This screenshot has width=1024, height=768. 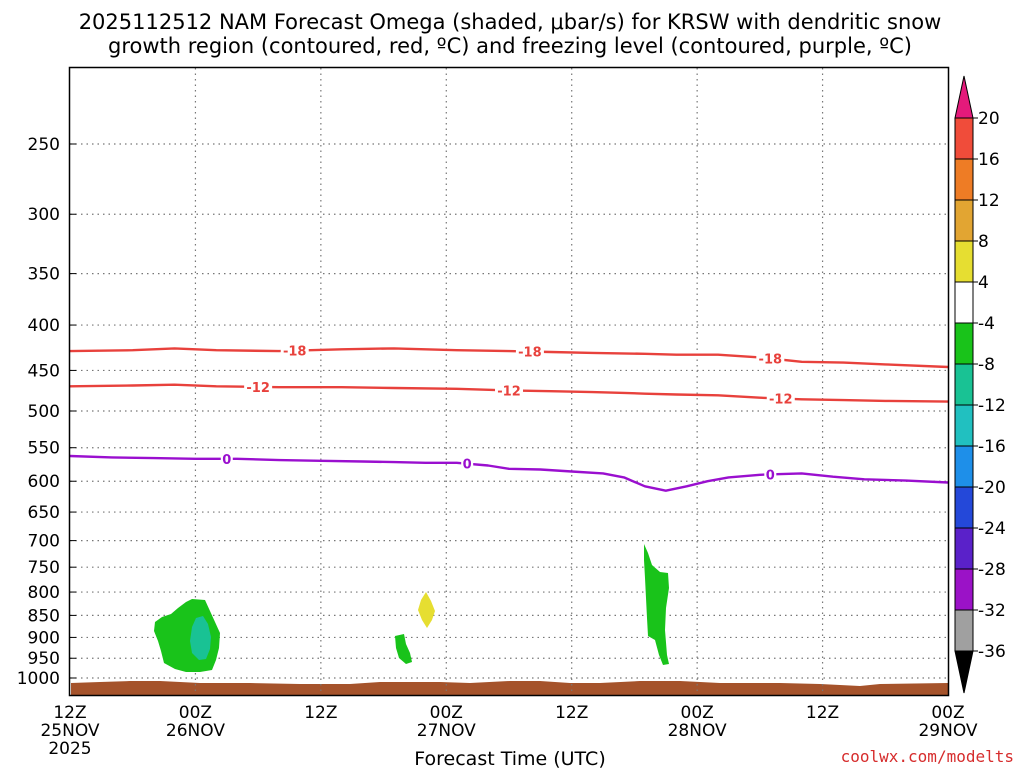 I want to click on colorbar-label: -32, so click(x=992, y=611).